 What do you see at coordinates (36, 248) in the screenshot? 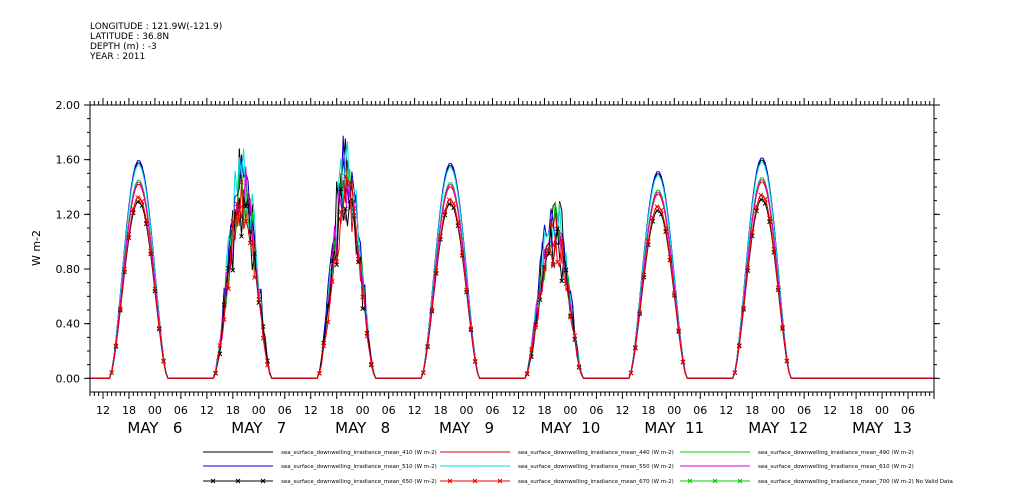
I see `y-axis-label: W m-2` at bounding box center [36, 248].